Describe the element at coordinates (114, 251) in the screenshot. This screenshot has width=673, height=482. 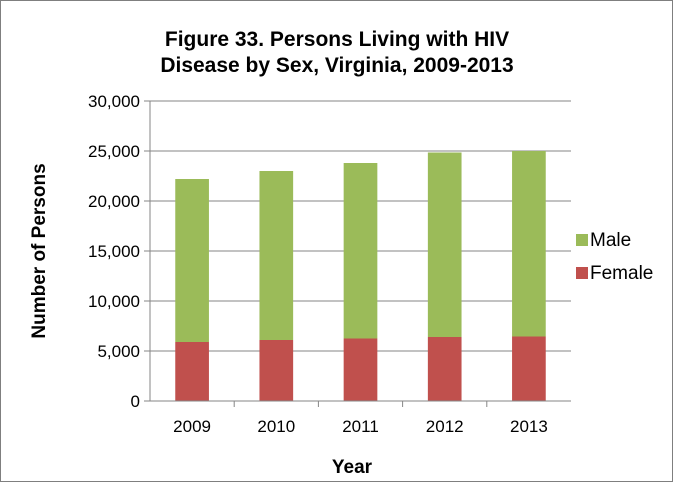
I see `y-tick-label: 15,000` at that location.